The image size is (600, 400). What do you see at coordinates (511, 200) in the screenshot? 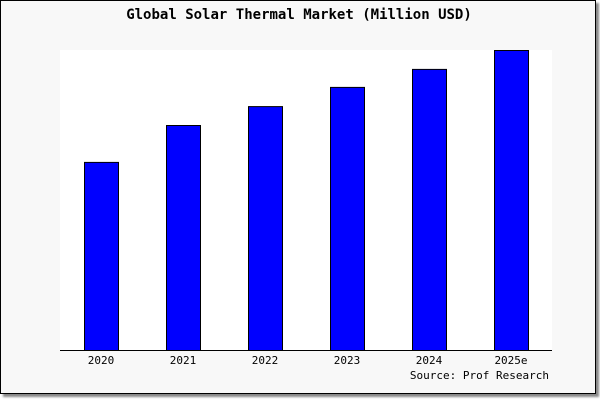
I see `bar-2025e` at bounding box center [511, 200].